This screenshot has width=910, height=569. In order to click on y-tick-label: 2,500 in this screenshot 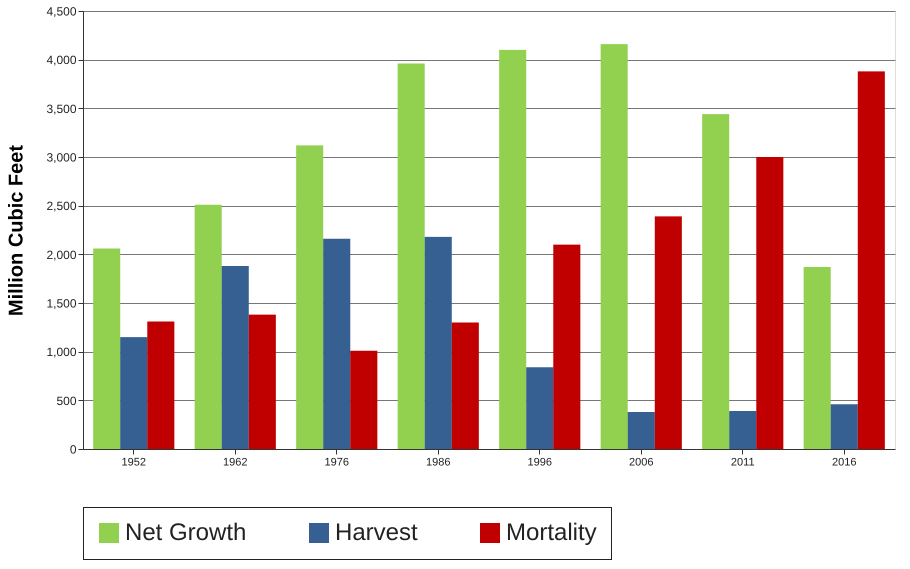, I will do `click(61, 206)`.